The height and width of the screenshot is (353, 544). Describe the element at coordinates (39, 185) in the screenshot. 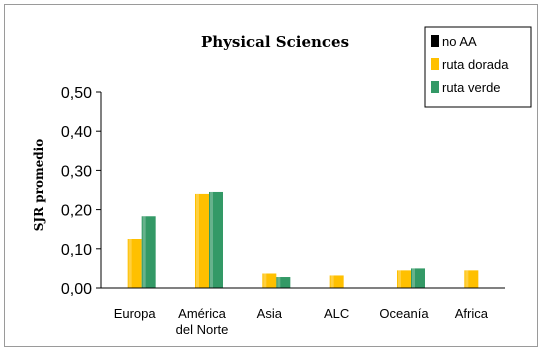

I see `y-axis-label: SJR promedio` at that location.